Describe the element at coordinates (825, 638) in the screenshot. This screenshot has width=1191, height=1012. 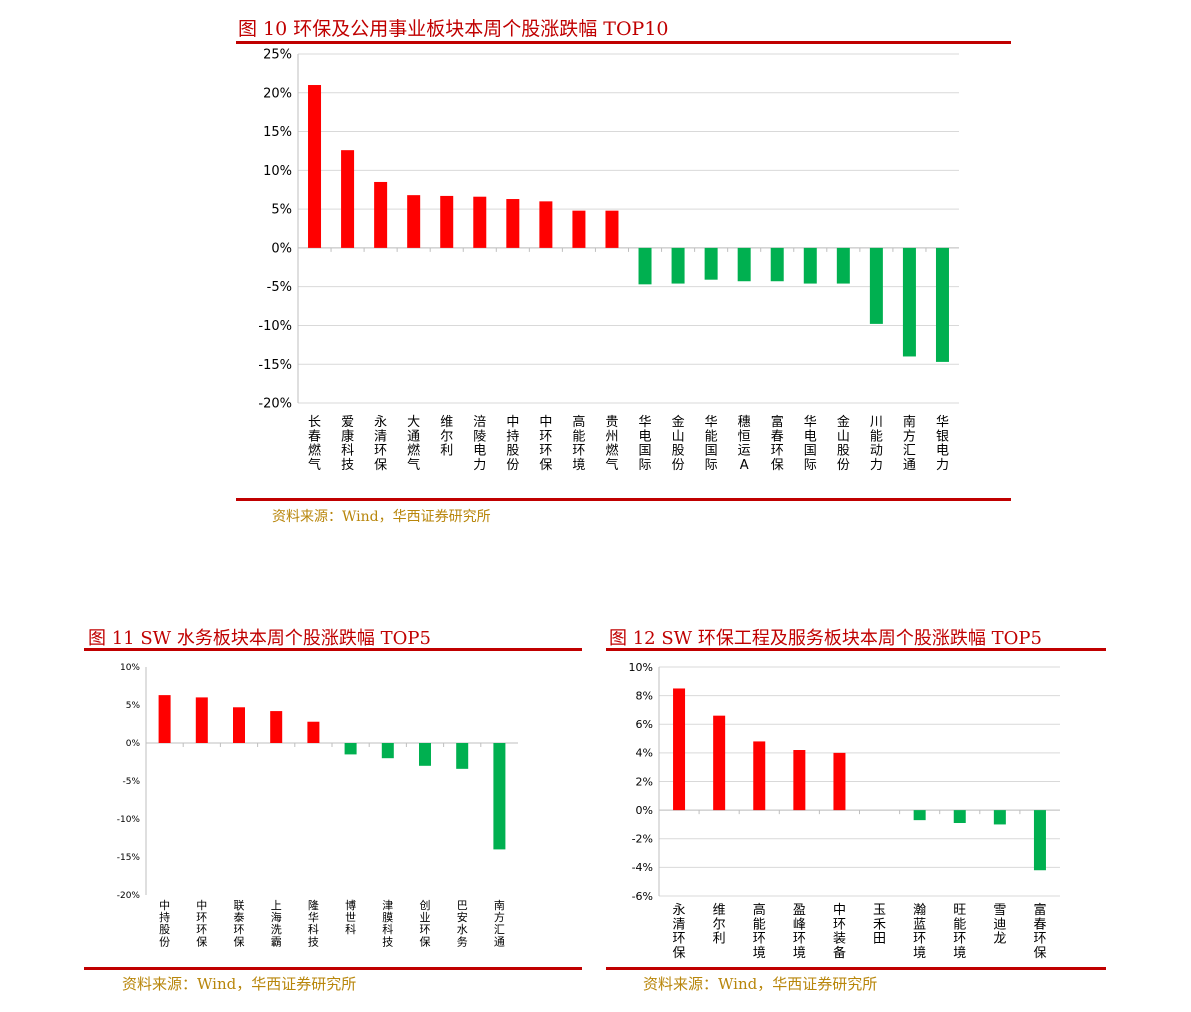
I see `fig12-title: 图 12 SW 环保工程及服务板块本周个股涨跌幅 TOP5` at that location.